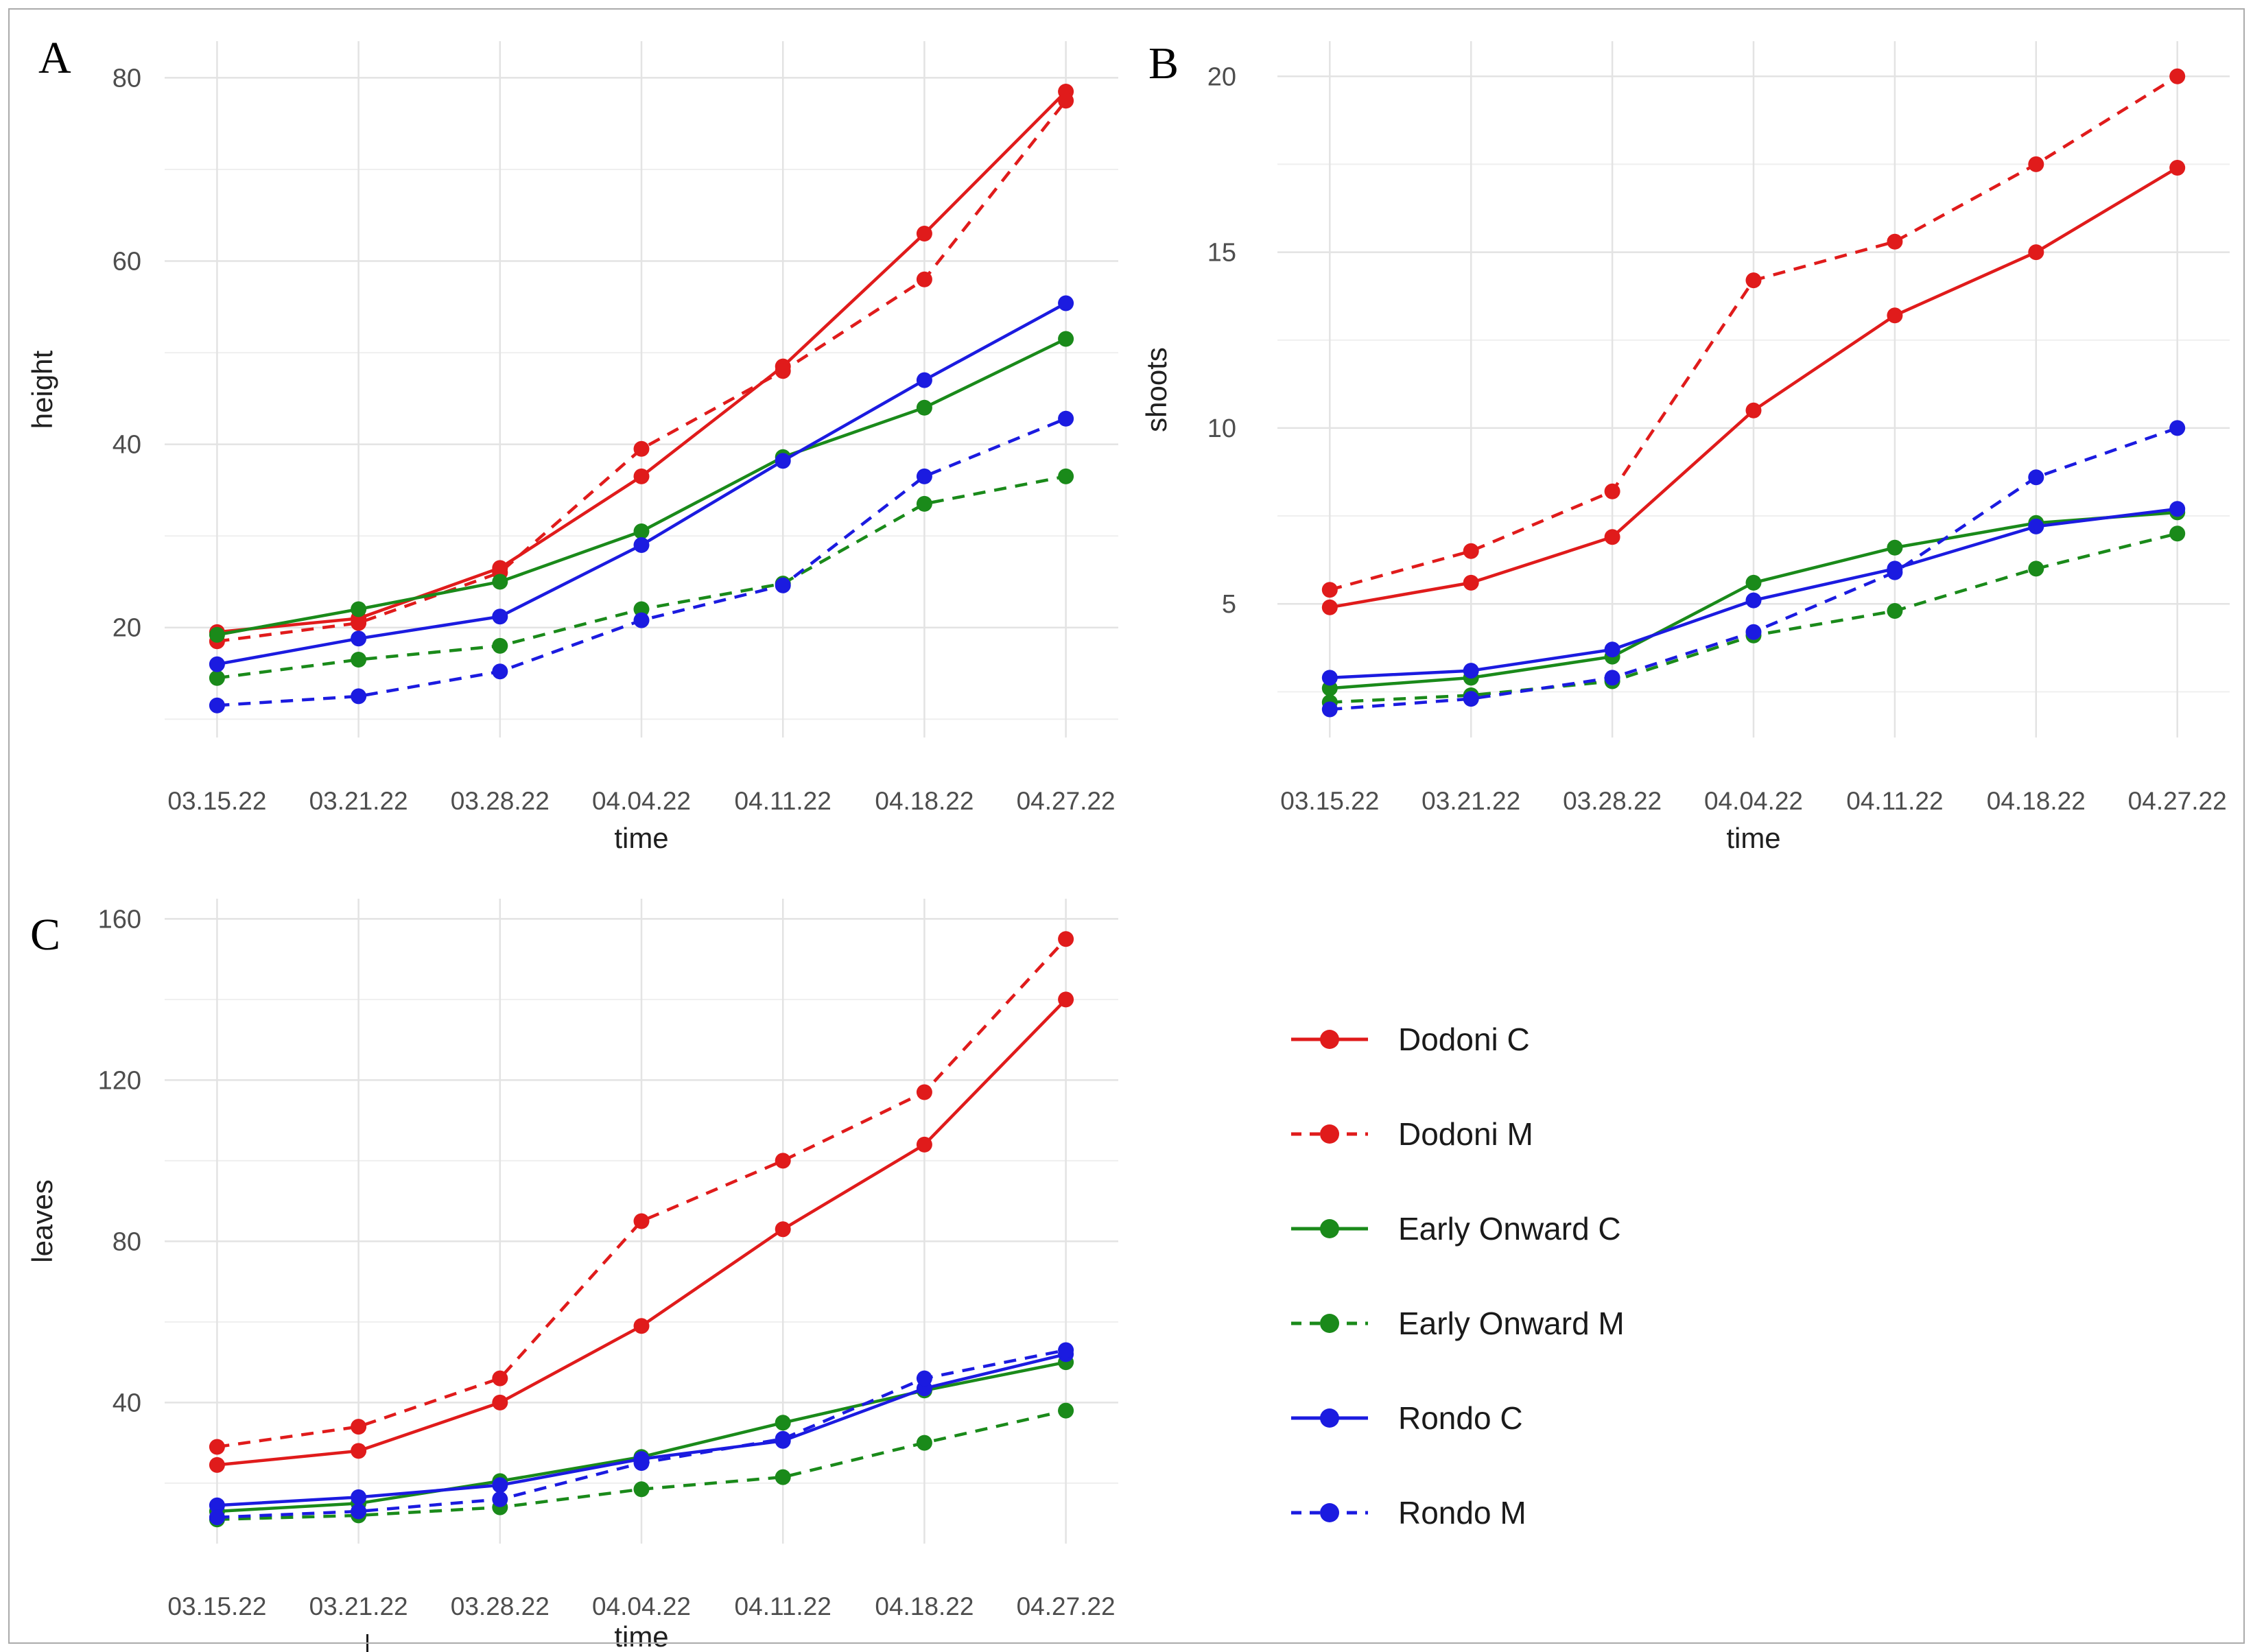 This screenshot has width=2253, height=1652. What do you see at coordinates (783, 1606) in the screenshot?
I see `panel-c-x-tick-label: 04.11.22` at bounding box center [783, 1606].